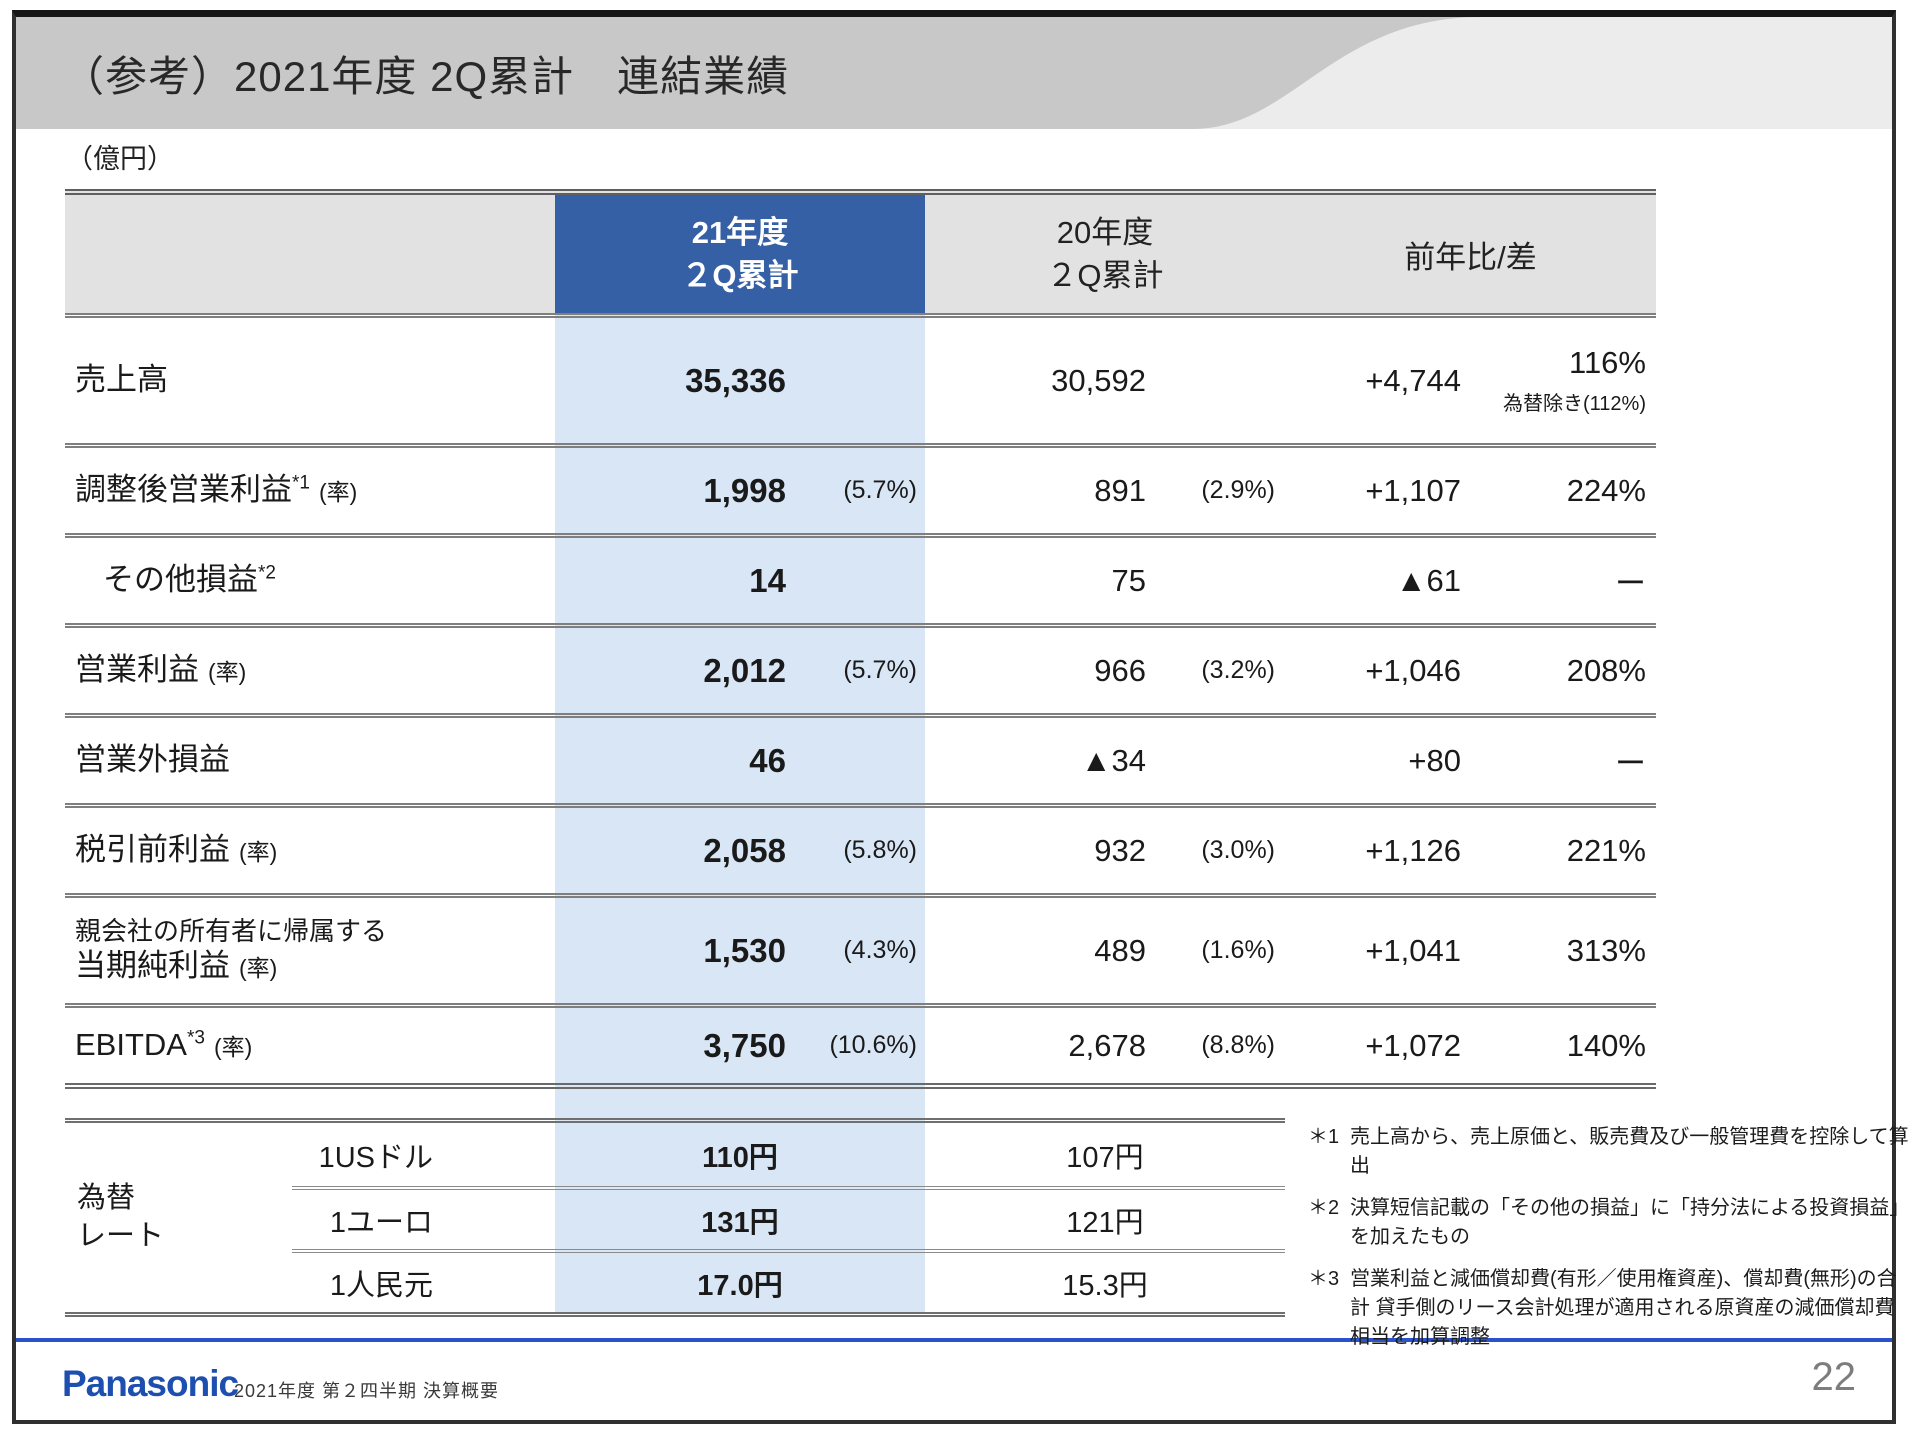 This screenshot has height=1445, width=1920. What do you see at coordinates (1120, 950) in the screenshot?
I see `value-fy20: 489` at bounding box center [1120, 950].